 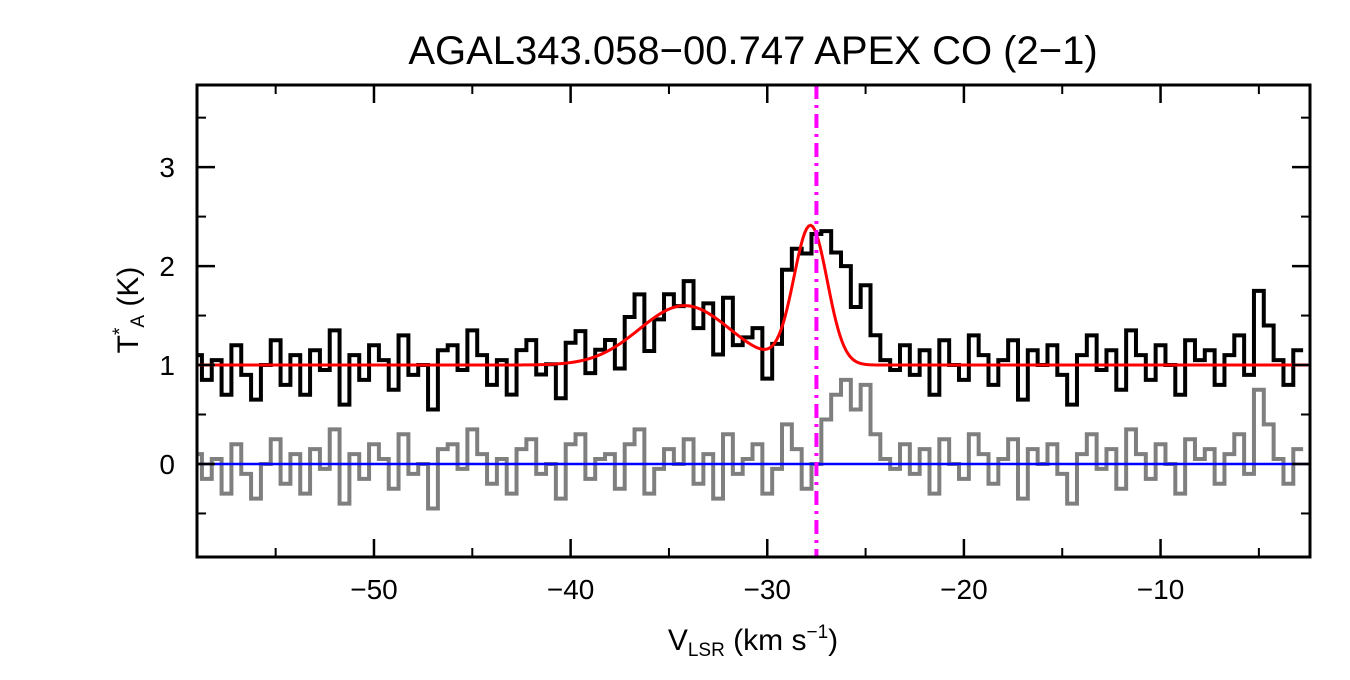 I want to click on x-tick-label: −50, so click(x=374, y=589).